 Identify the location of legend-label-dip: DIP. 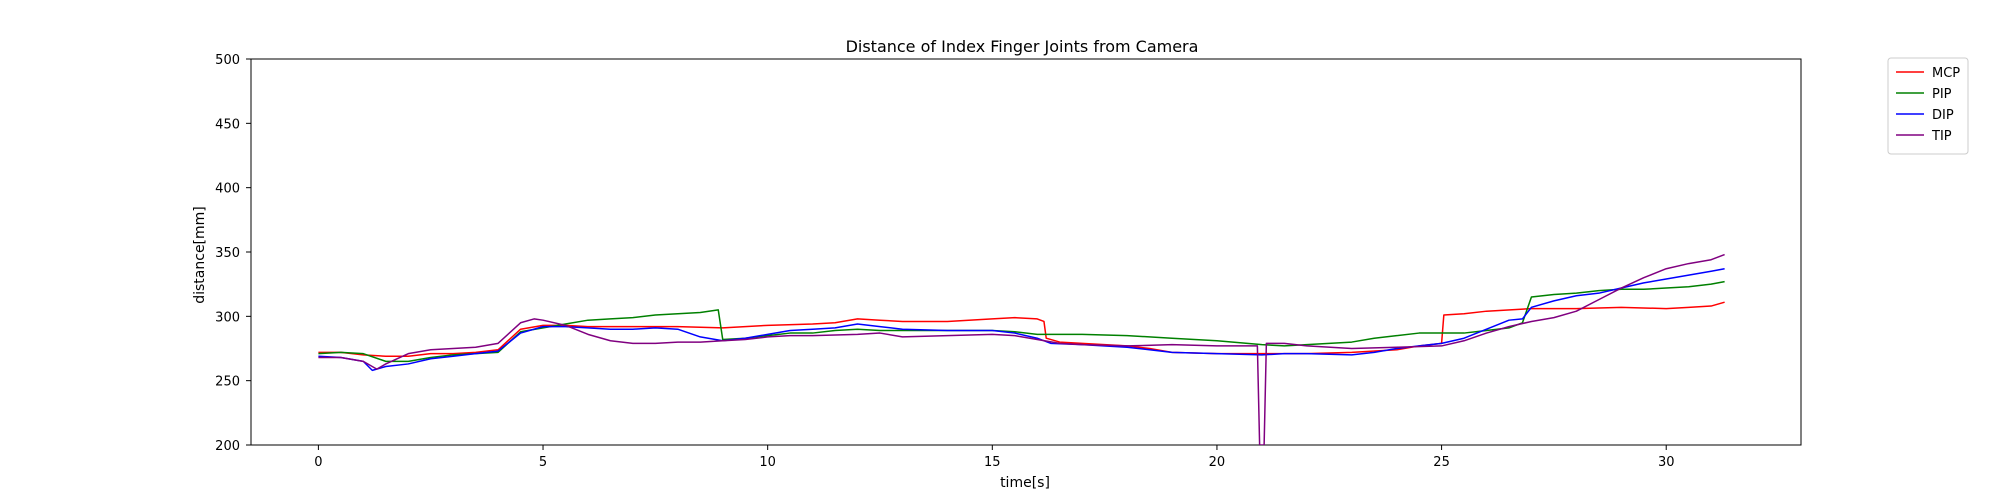
(1943, 115).